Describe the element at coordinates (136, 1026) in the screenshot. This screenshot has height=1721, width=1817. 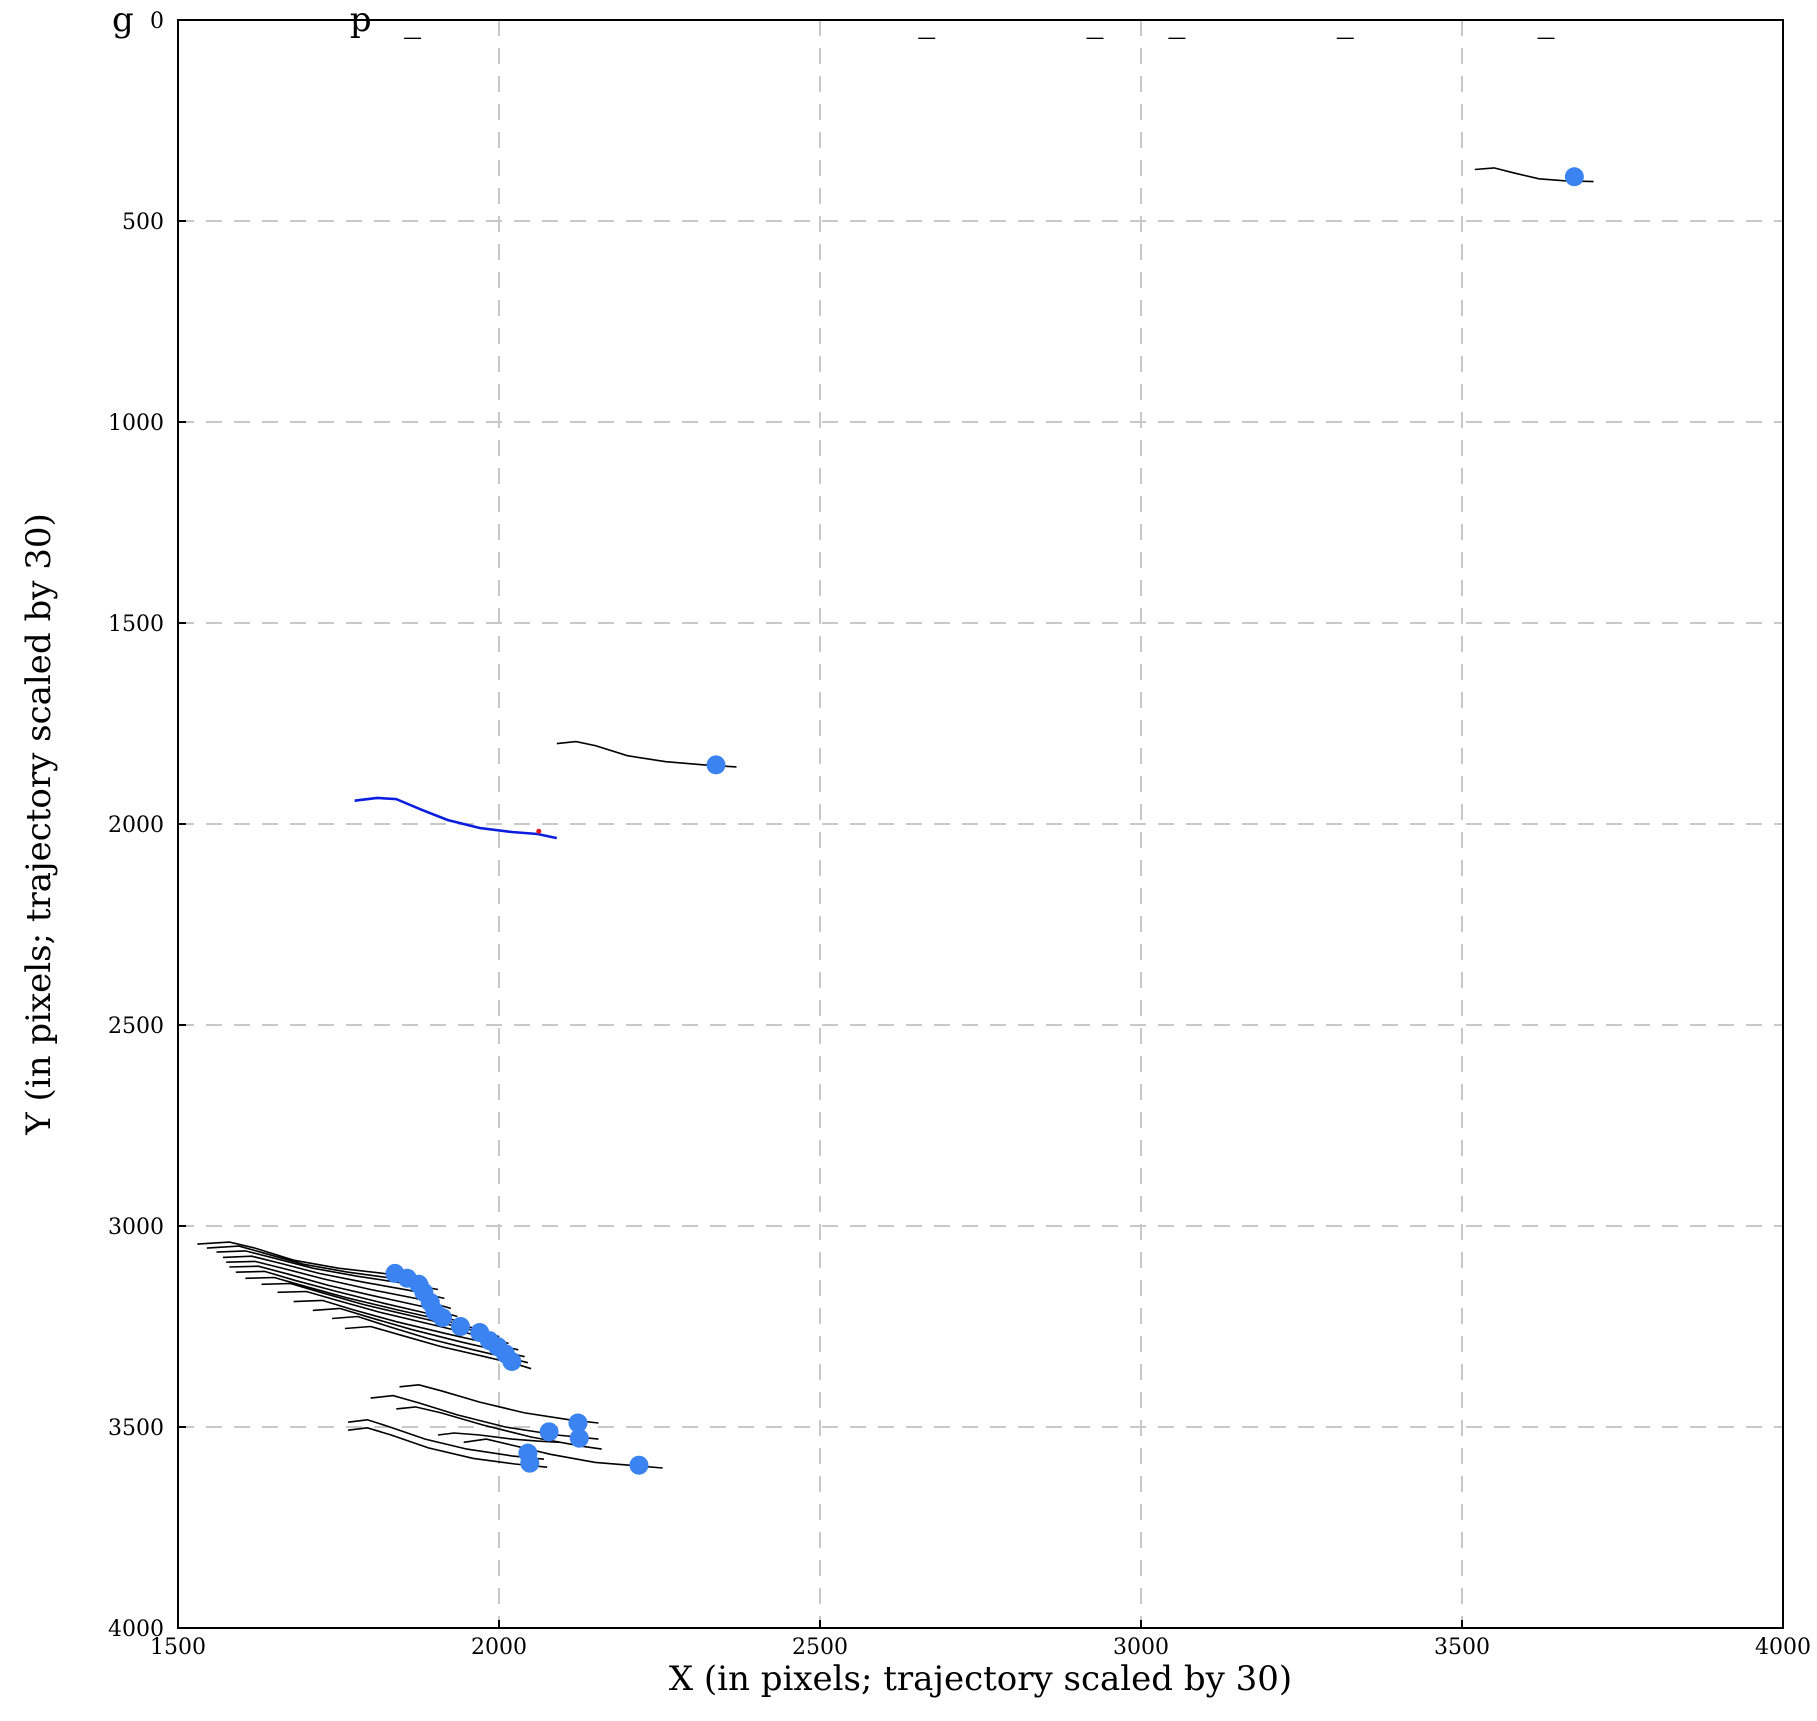
I see `y-tick-label: 2500` at that location.